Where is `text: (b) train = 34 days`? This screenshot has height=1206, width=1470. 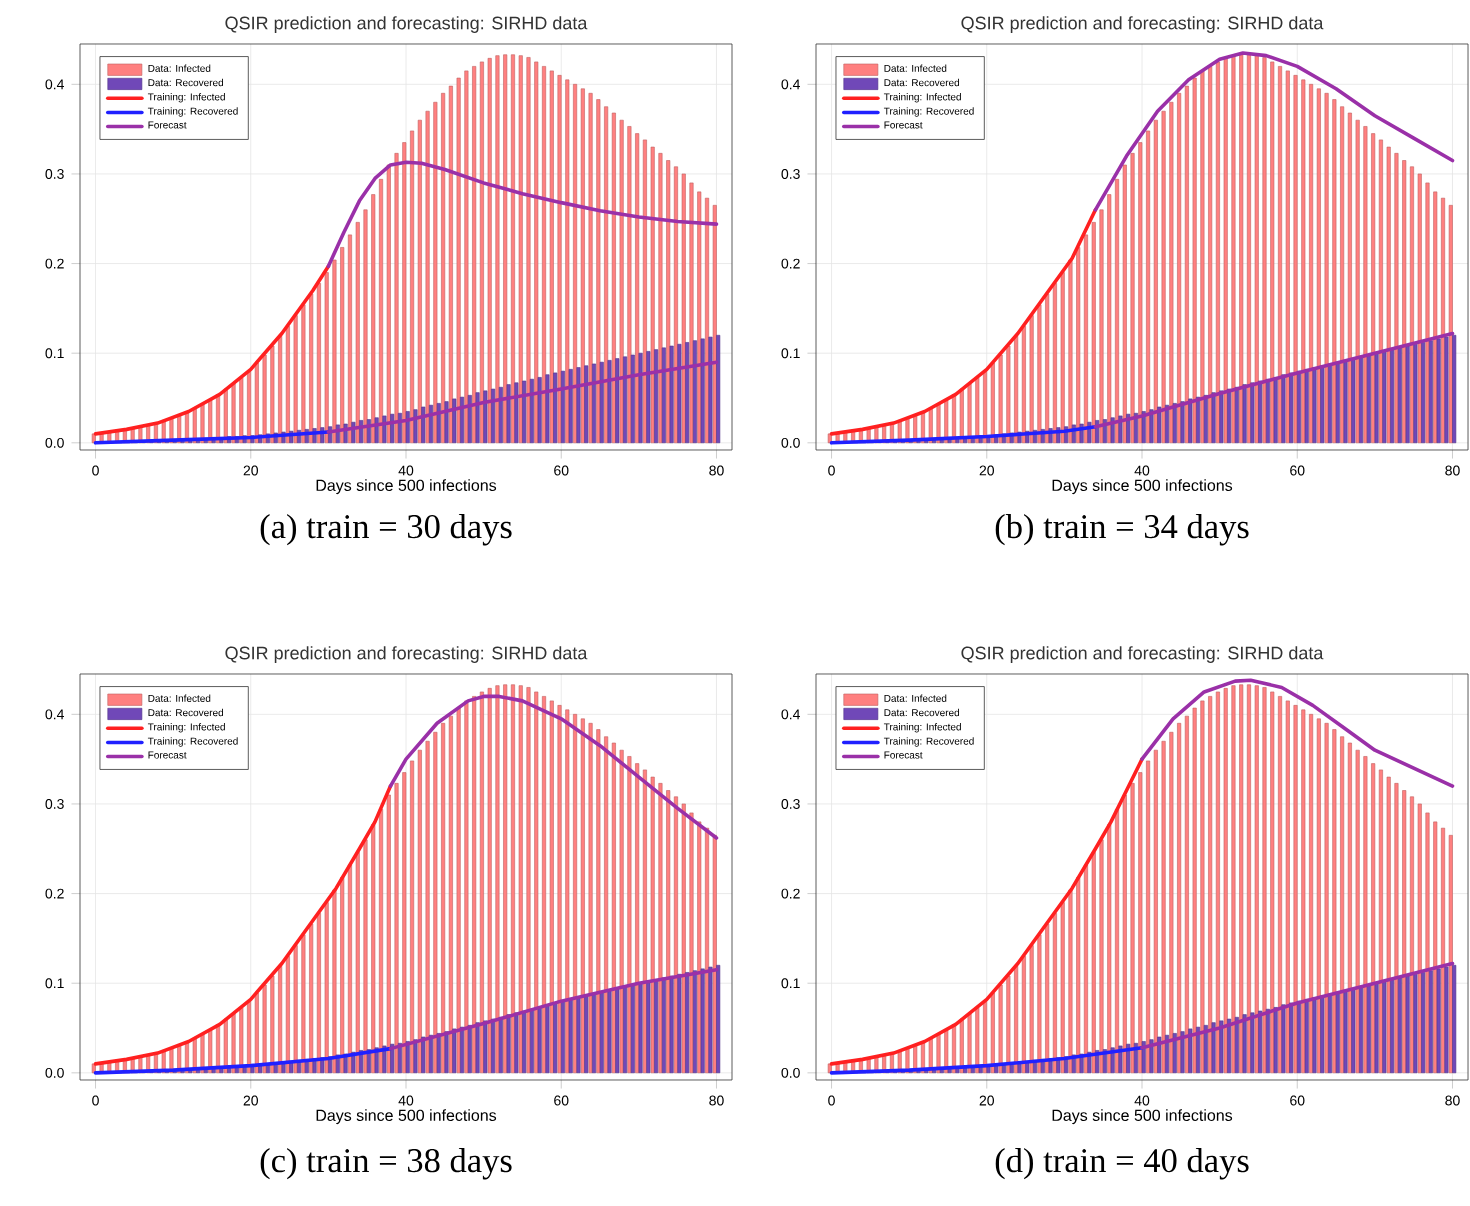
text: (b) train = 34 days is located at coordinates (1122, 530).